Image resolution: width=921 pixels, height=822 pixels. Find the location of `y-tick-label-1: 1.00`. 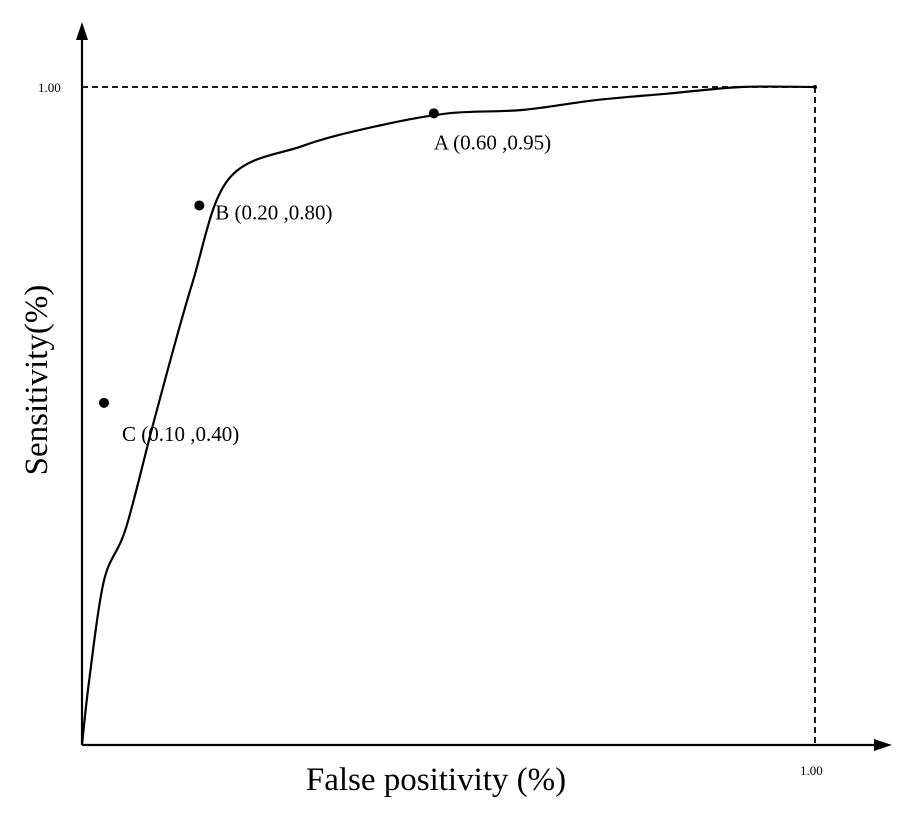

y-tick-label-1: 1.00 is located at coordinates (49, 87).